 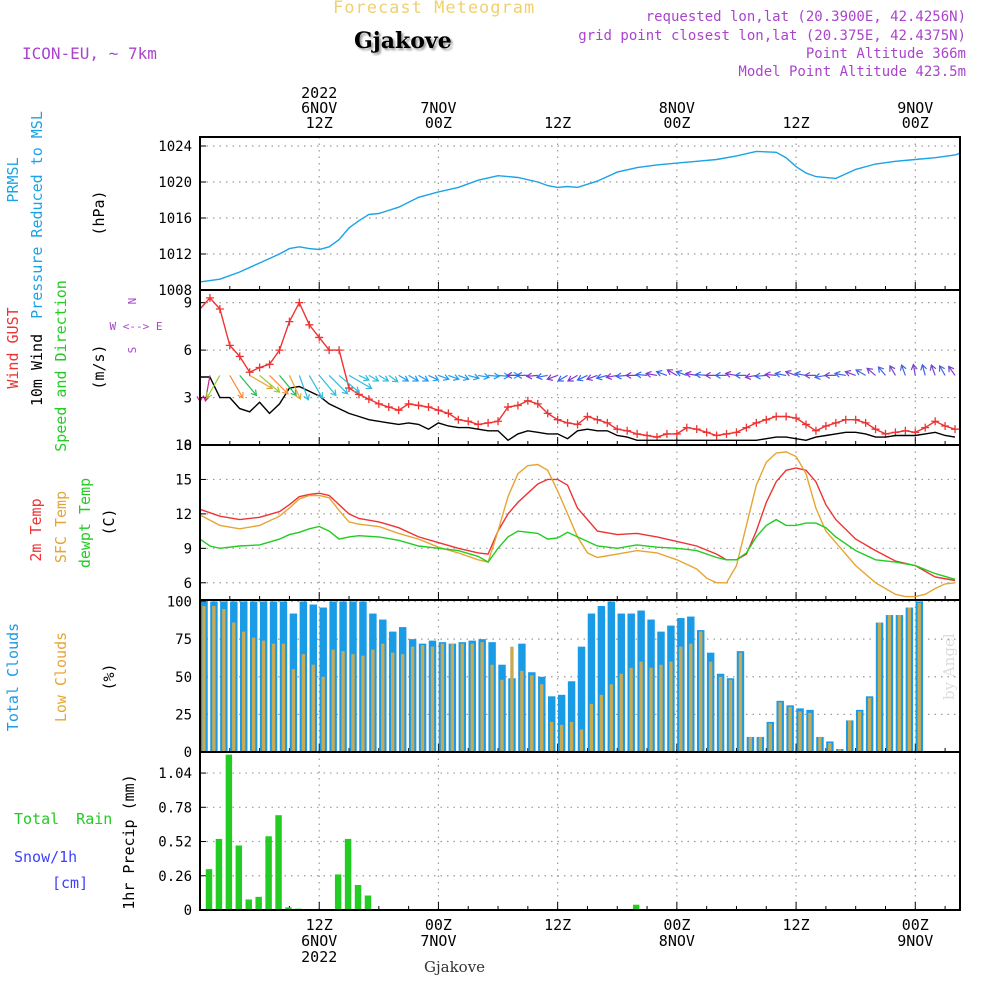 What do you see at coordinates (319, 123) in the screenshot?
I see `time-label-top: 12Z` at bounding box center [319, 123].